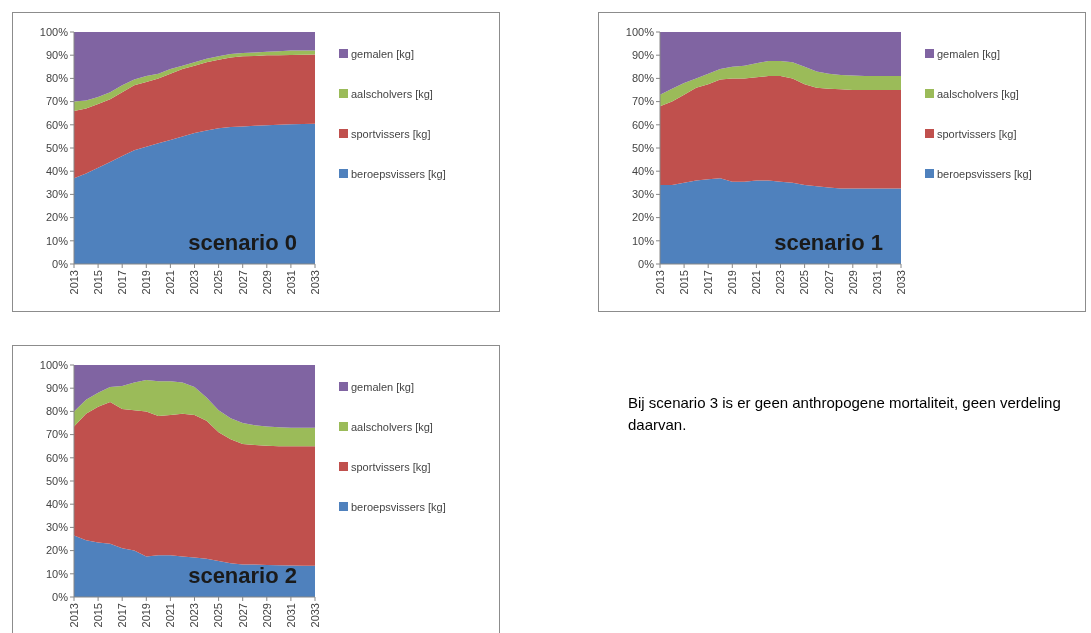 This screenshot has width=1091, height=633. What do you see at coordinates (242, 575) in the screenshot?
I see `annotation: scenario 2` at bounding box center [242, 575].